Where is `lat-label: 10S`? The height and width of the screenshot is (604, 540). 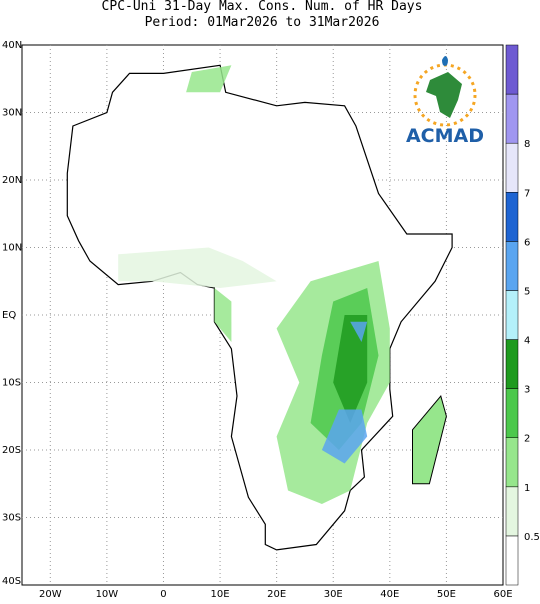 lat-label: 10S is located at coordinates (11, 383).